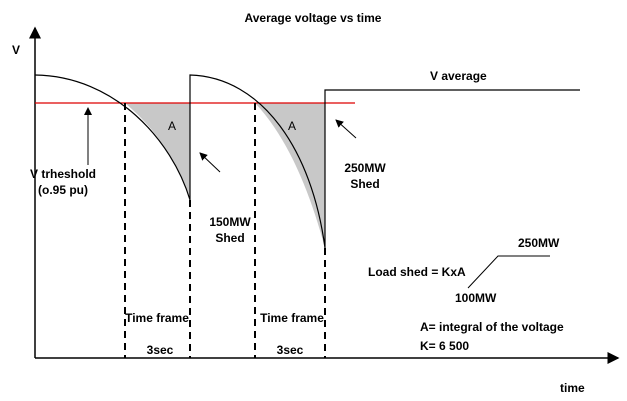  Describe the element at coordinates (508, 272) in the screenshot. I see `fraction-line` at that location.